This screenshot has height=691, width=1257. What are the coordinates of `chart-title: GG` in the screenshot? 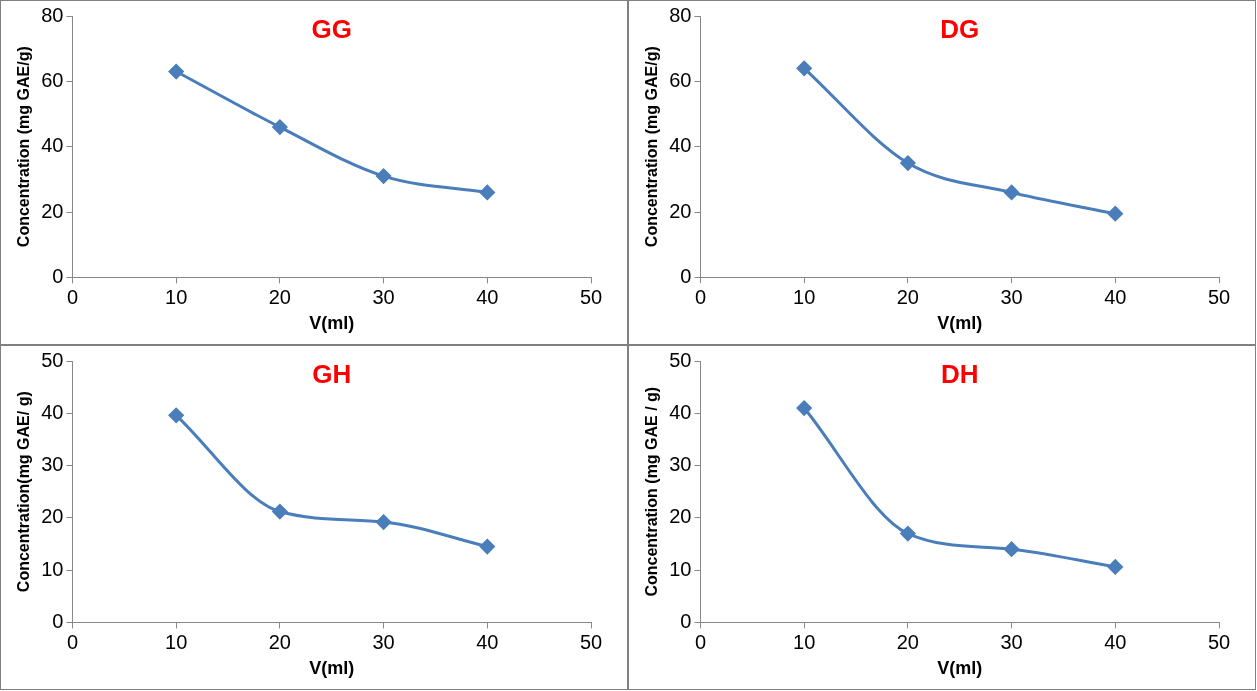 It's located at (331, 29).